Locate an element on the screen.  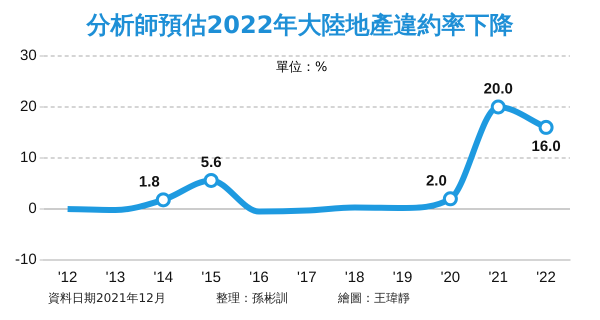
y-tick-label: 30 is located at coordinates (28, 55).